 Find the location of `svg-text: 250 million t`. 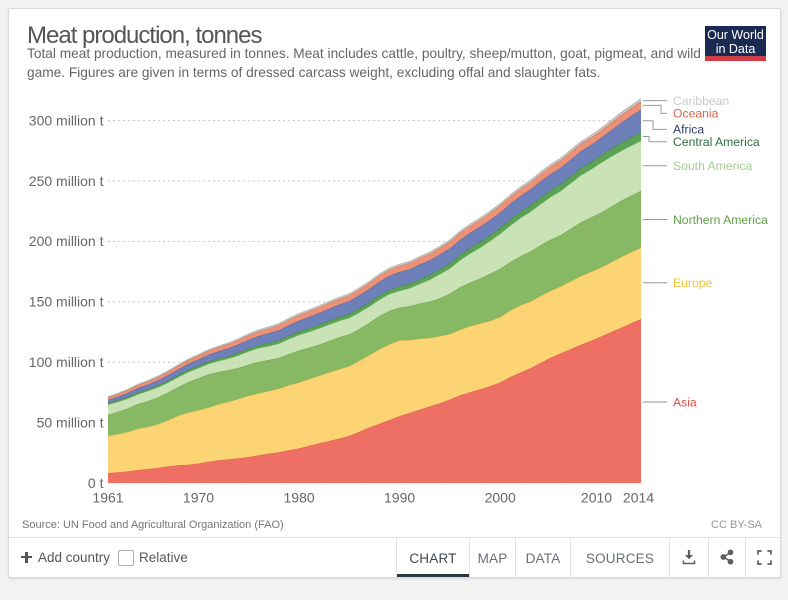

svg-text: 250 million t is located at coordinates (66, 181).